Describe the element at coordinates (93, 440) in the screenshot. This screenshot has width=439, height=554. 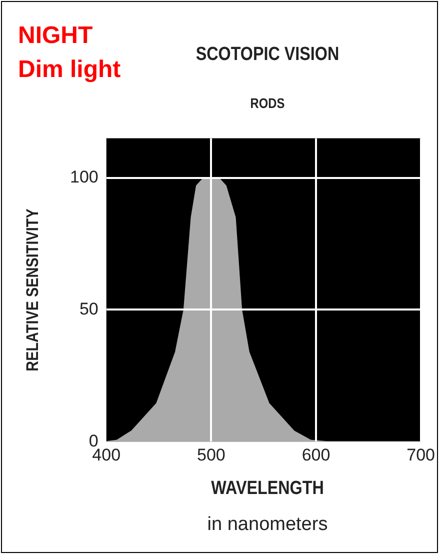
I see `y-tick-label: 0` at that location.